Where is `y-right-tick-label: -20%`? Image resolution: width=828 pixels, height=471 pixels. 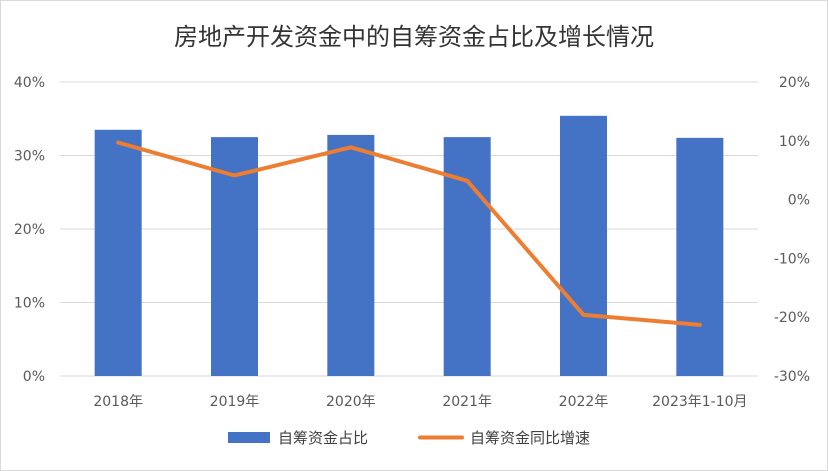 y-right-tick-label: -20% is located at coordinates (792, 318).